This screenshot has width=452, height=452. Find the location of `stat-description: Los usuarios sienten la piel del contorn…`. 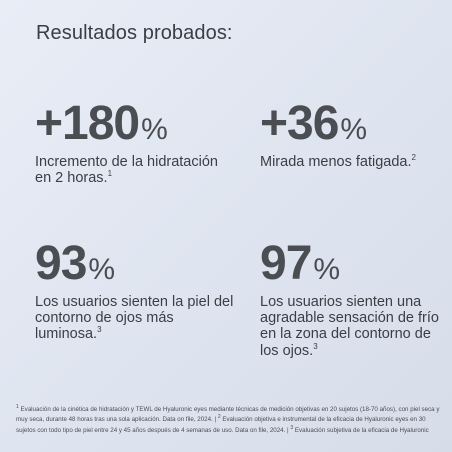

stat-description: Los usuarios sienten la piel del contorn… is located at coordinates (137, 318).